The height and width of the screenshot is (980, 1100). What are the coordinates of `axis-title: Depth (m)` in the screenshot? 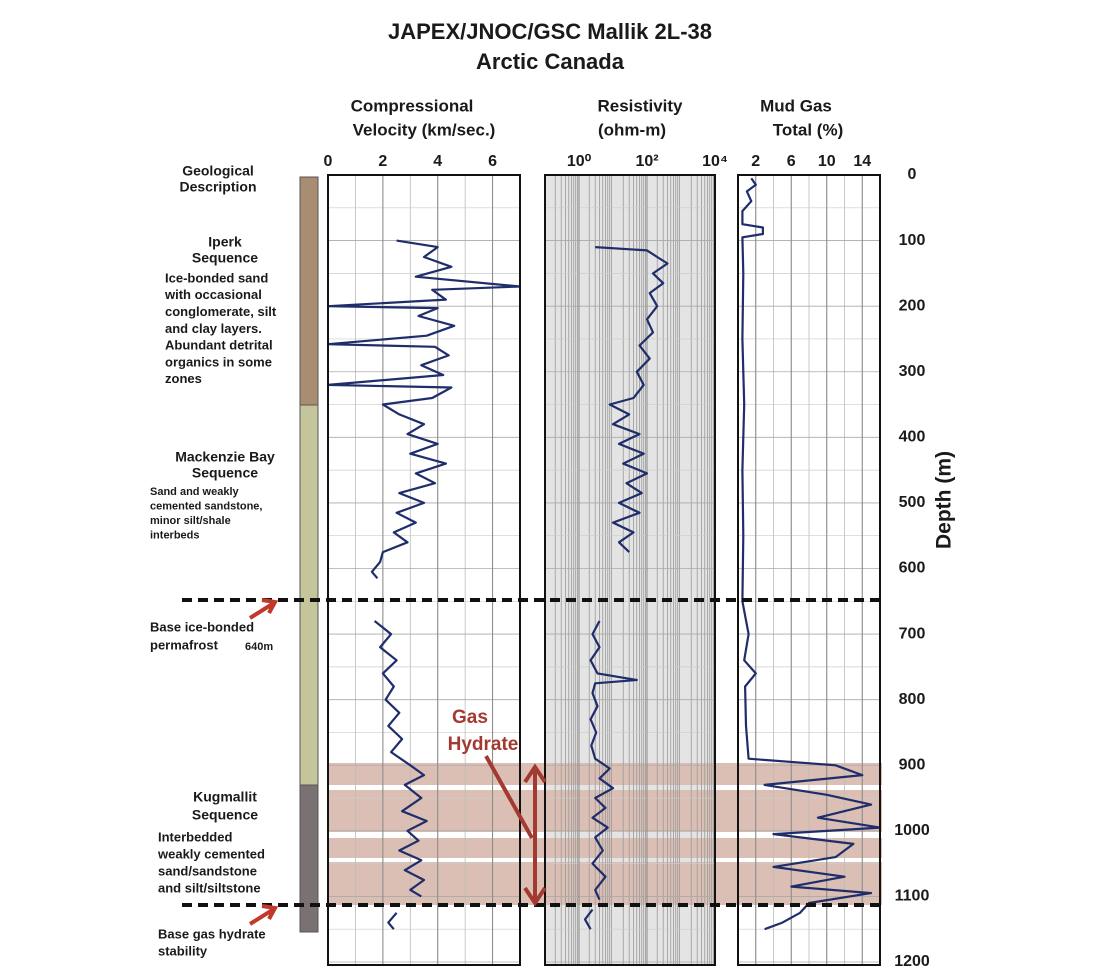 It's located at (944, 500).